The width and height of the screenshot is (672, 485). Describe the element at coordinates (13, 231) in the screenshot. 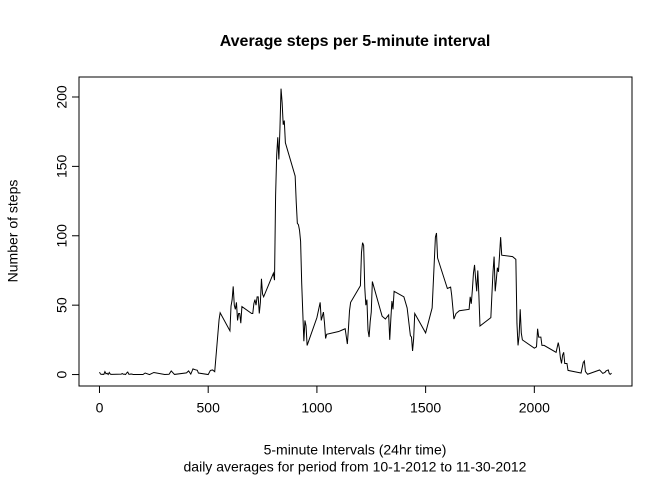

I see `y-axis-title: Number of steps` at that location.